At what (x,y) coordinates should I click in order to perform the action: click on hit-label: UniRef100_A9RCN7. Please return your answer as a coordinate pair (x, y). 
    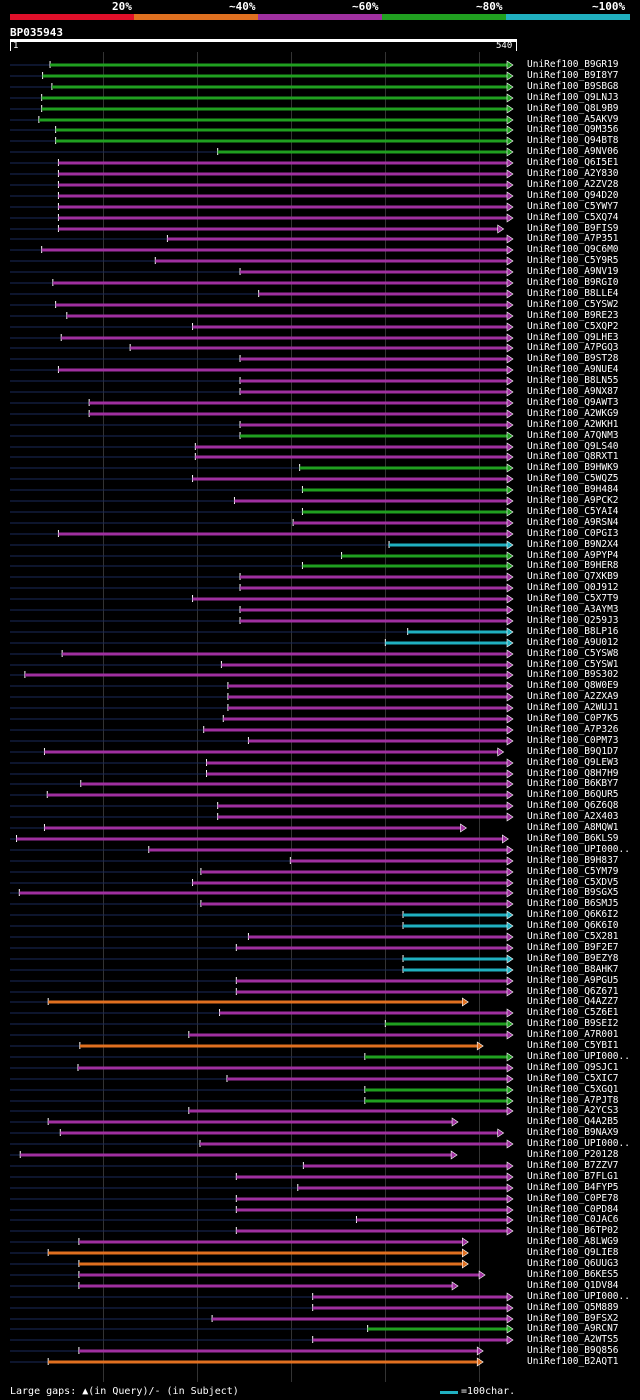
    Looking at the image, I should click on (573, 1328).